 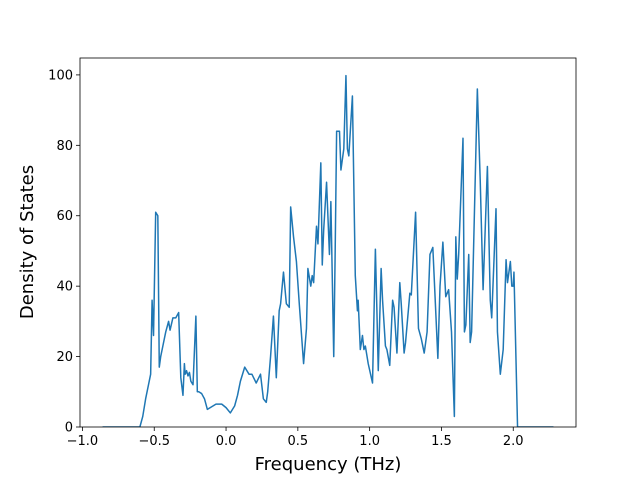 What do you see at coordinates (328, 464) in the screenshot?
I see `x-axis-label: Frequency (THz)` at bounding box center [328, 464].